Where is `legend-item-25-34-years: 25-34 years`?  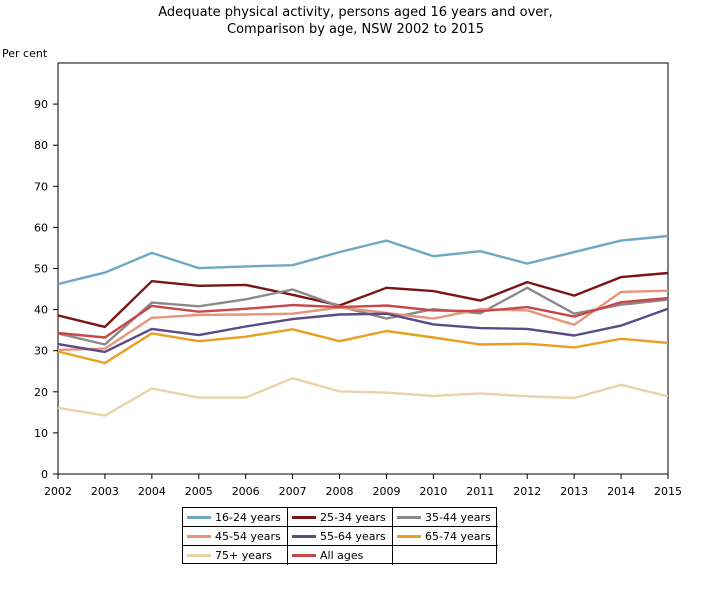 legend-item-25-34-years: 25-34 years is located at coordinates (340, 517).